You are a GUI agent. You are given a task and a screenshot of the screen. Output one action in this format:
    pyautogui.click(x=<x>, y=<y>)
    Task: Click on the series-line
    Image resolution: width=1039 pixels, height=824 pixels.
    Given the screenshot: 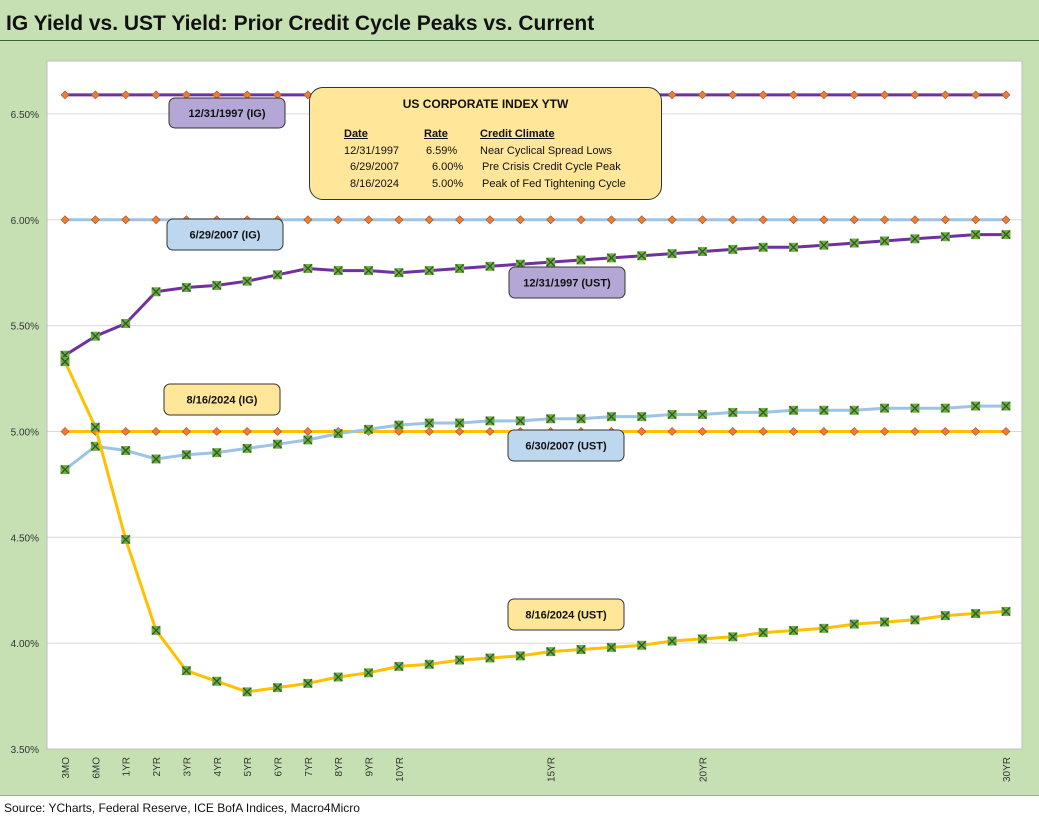 What is the action you would take?
    pyautogui.click(x=535, y=295)
    